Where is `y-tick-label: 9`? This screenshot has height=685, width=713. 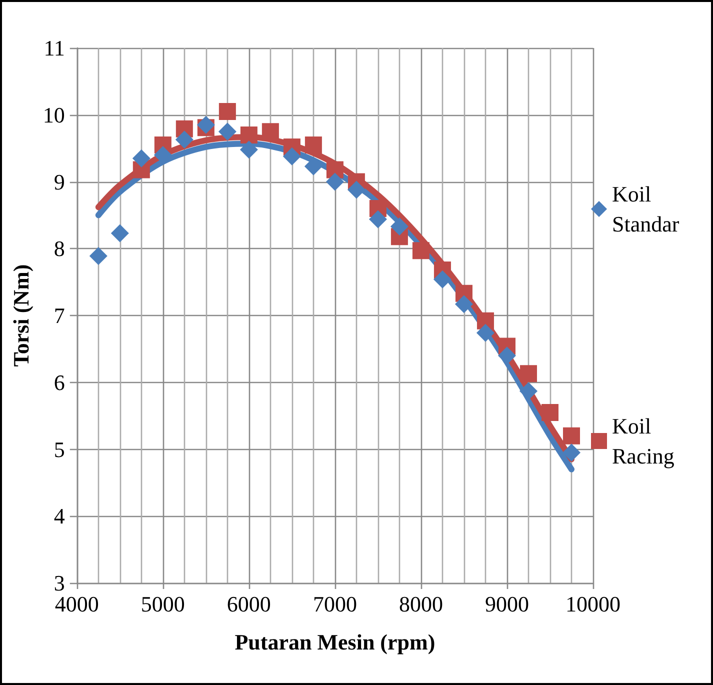 y-tick-label: 9 is located at coordinates (59, 181).